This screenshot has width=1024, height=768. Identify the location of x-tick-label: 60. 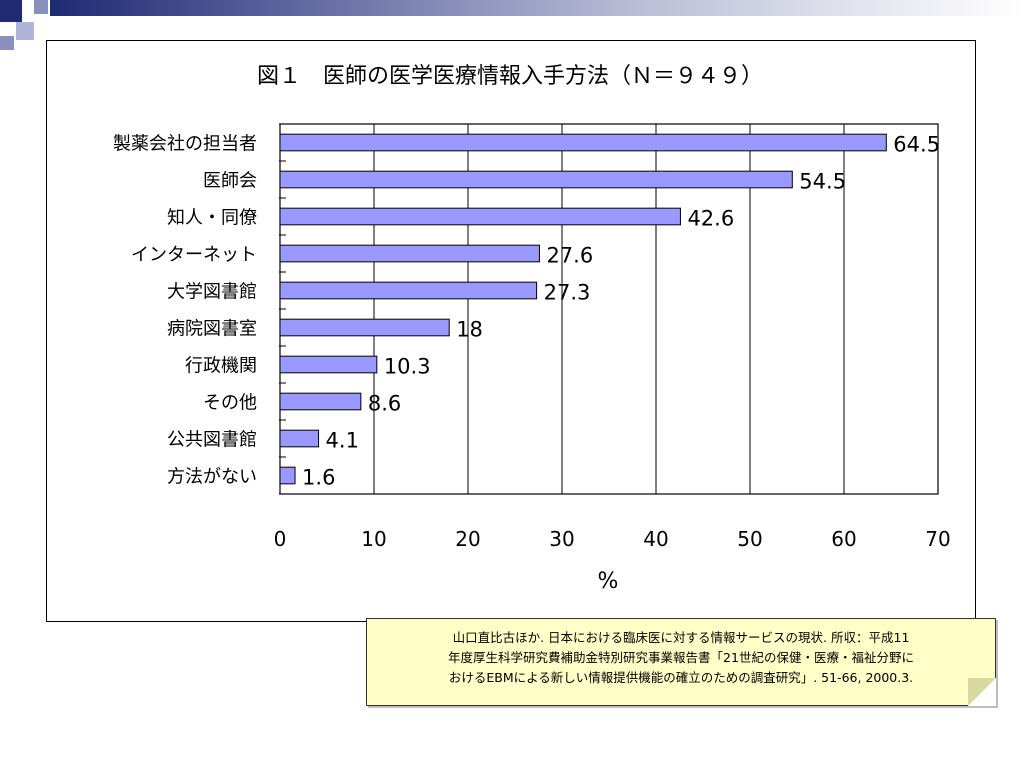
(843, 539).